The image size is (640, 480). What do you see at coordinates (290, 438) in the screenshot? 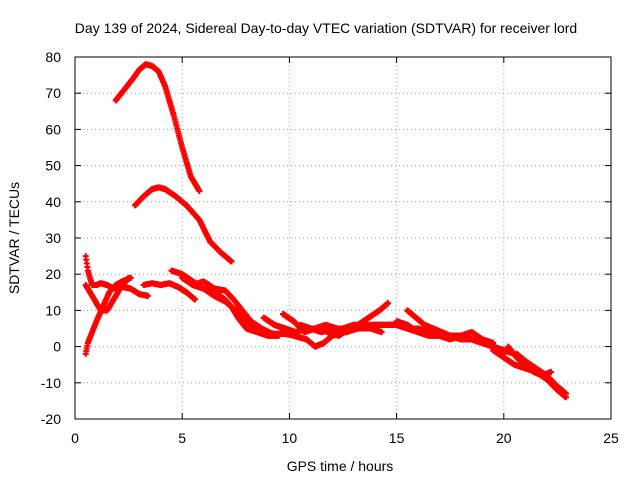
I see `x-tick-label: 10` at bounding box center [290, 438].